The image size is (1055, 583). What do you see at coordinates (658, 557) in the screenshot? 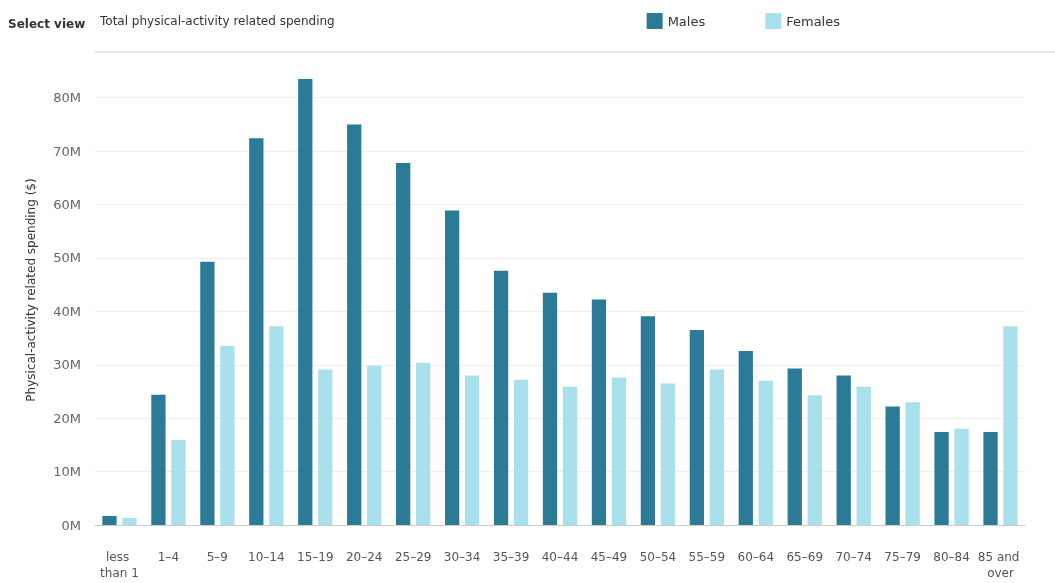
I see `x-tick-label: 50–54` at bounding box center [658, 557].